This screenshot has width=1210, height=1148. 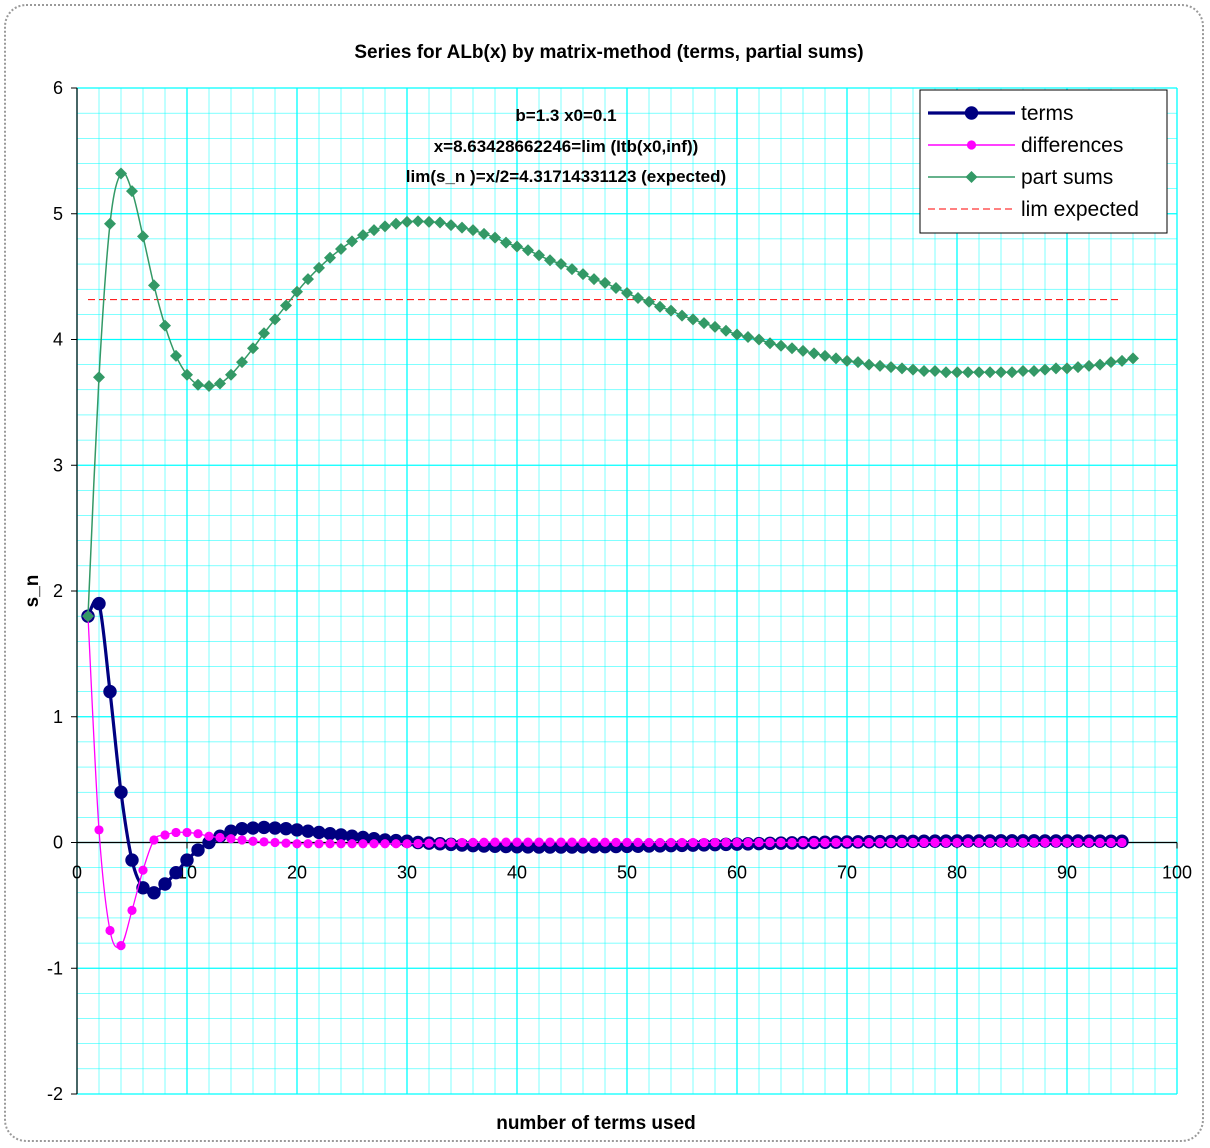 I want to click on y-tick-label: 6, so click(x=58, y=88).